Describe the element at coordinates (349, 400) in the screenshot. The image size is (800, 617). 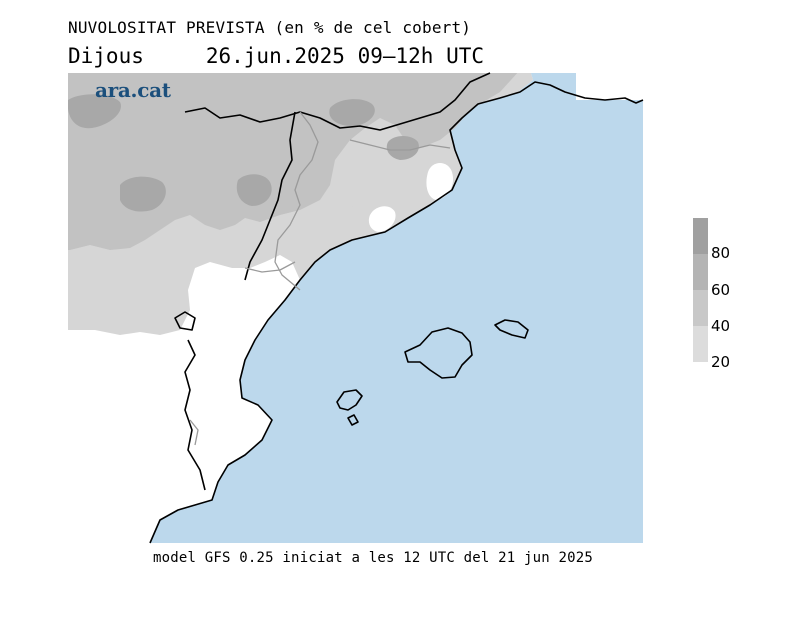
I see `island-eivissa` at that location.